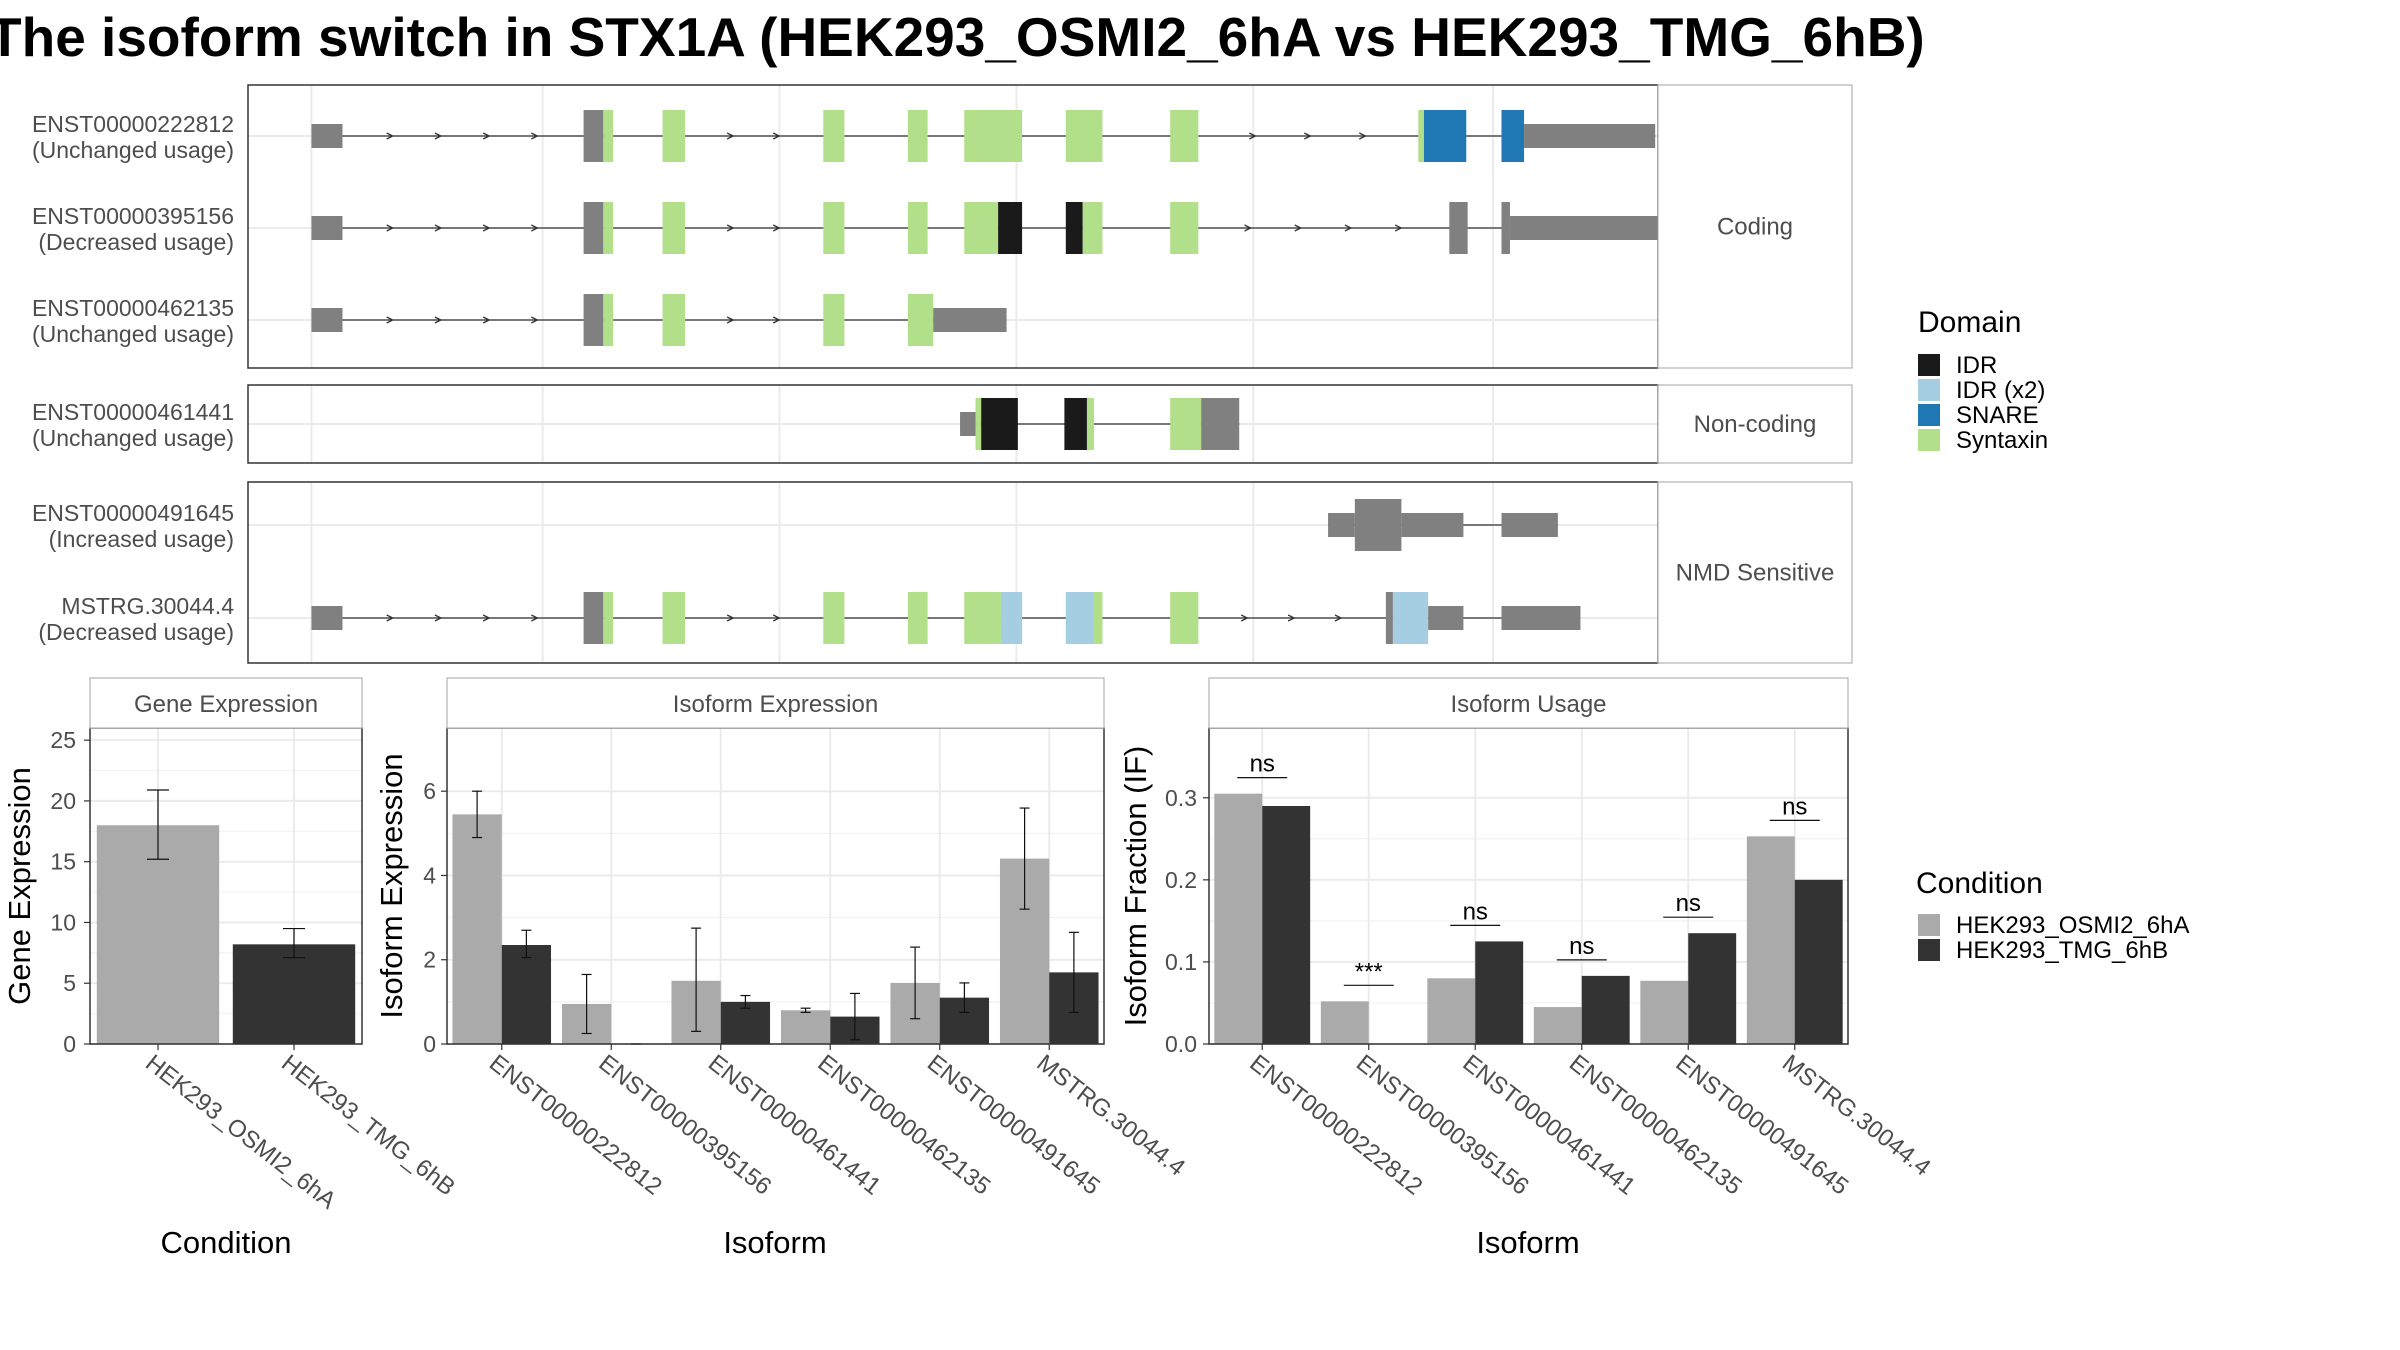  Describe the element at coordinates (1181, 798) in the screenshot. I see `y-tick-label: 0.3` at that location.